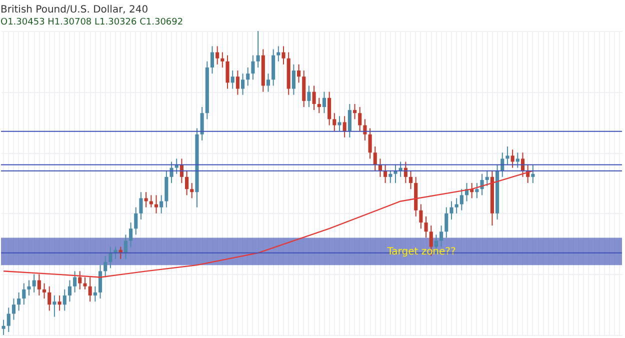 The image size is (625, 338). Describe the element at coordinates (421, 252) in the screenshot. I see `band-label: Target zone??` at that location.